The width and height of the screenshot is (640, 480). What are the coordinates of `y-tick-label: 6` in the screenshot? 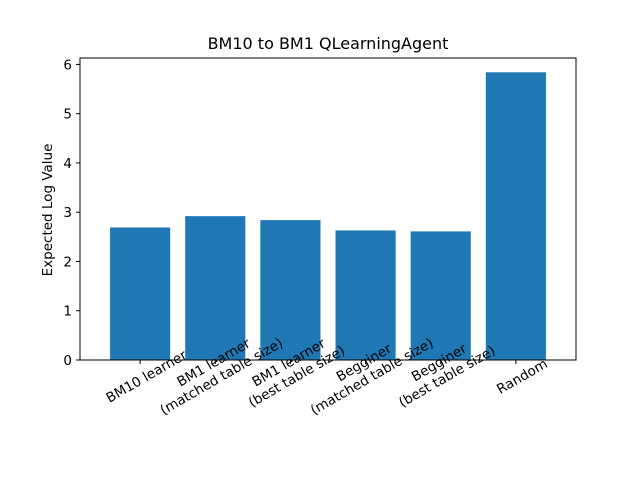 It's located at (67, 65).